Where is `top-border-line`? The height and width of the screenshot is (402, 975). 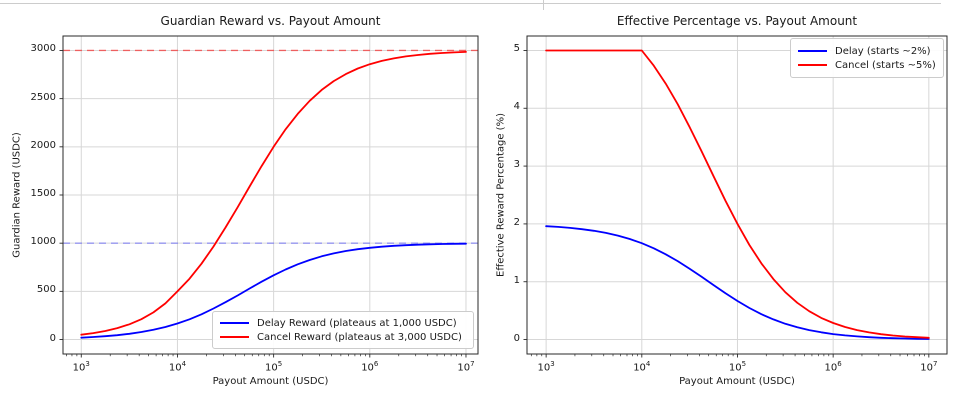 top-border-line is located at coordinates (470, 3).